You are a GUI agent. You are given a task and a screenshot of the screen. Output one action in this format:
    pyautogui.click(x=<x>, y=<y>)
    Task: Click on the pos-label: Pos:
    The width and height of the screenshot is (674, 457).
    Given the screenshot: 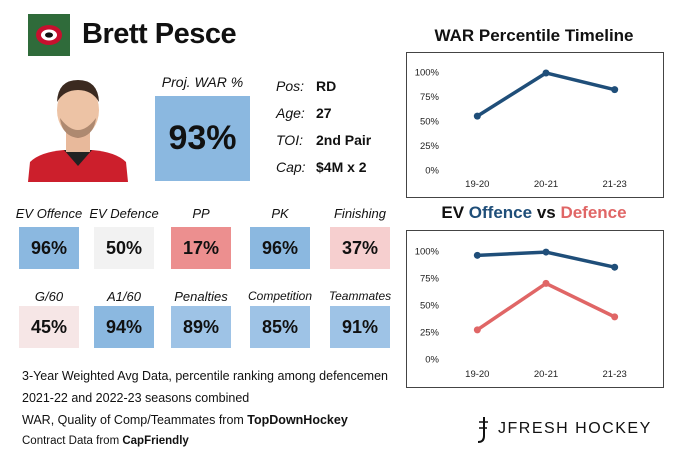 What is the action you would take?
    pyautogui.click(x=290, y=86)
    